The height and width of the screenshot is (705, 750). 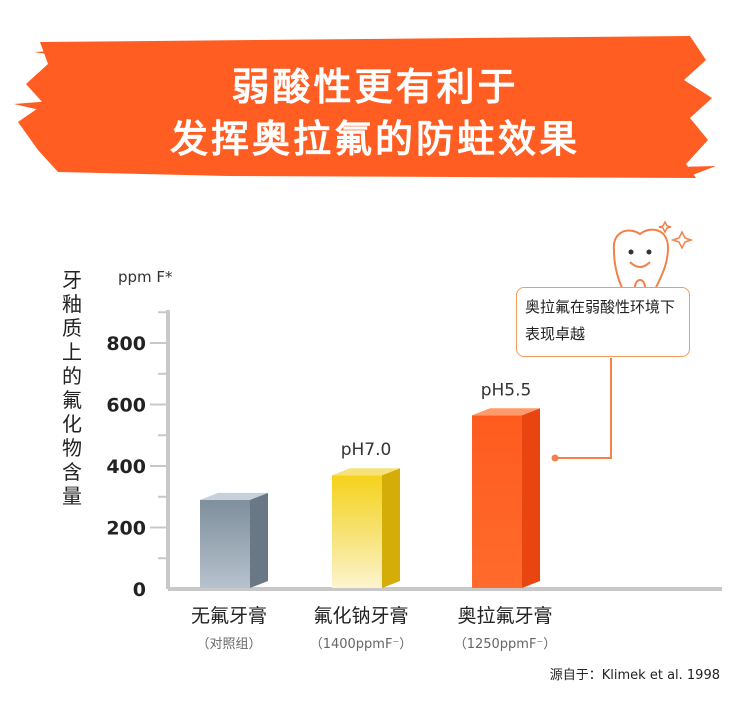 What do you see at coordinates (139, 590) in the screenshot?
I see `y-tick-label: 0` at bounding box center [139, 590].